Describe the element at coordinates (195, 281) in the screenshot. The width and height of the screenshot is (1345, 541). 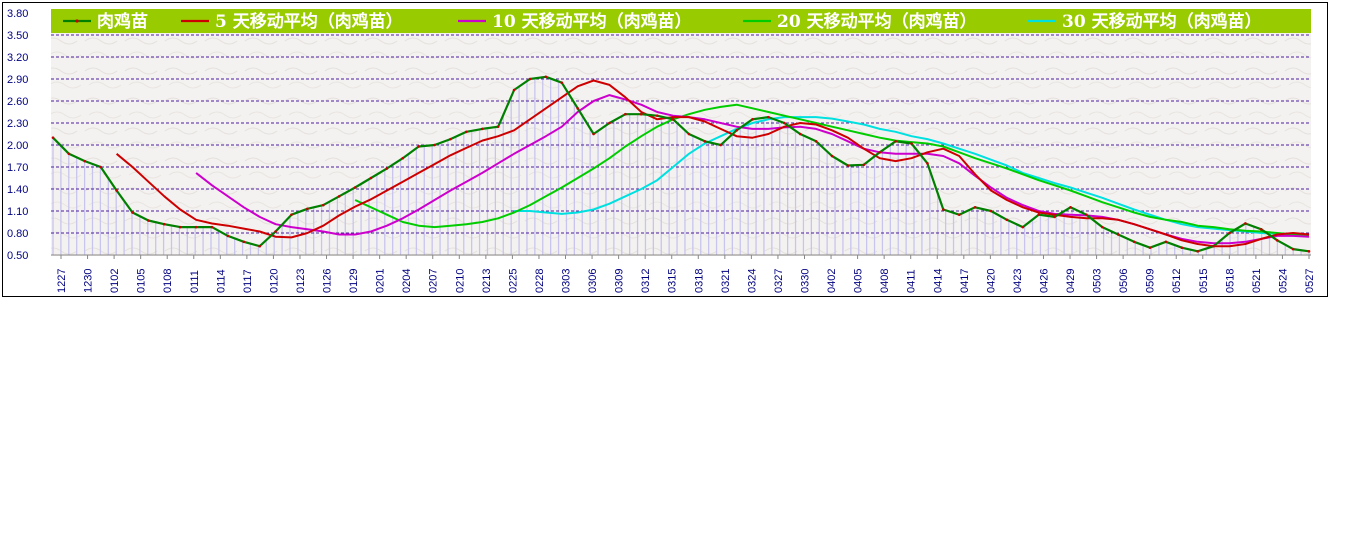
I see `x-tick-label: 0111` at that location.